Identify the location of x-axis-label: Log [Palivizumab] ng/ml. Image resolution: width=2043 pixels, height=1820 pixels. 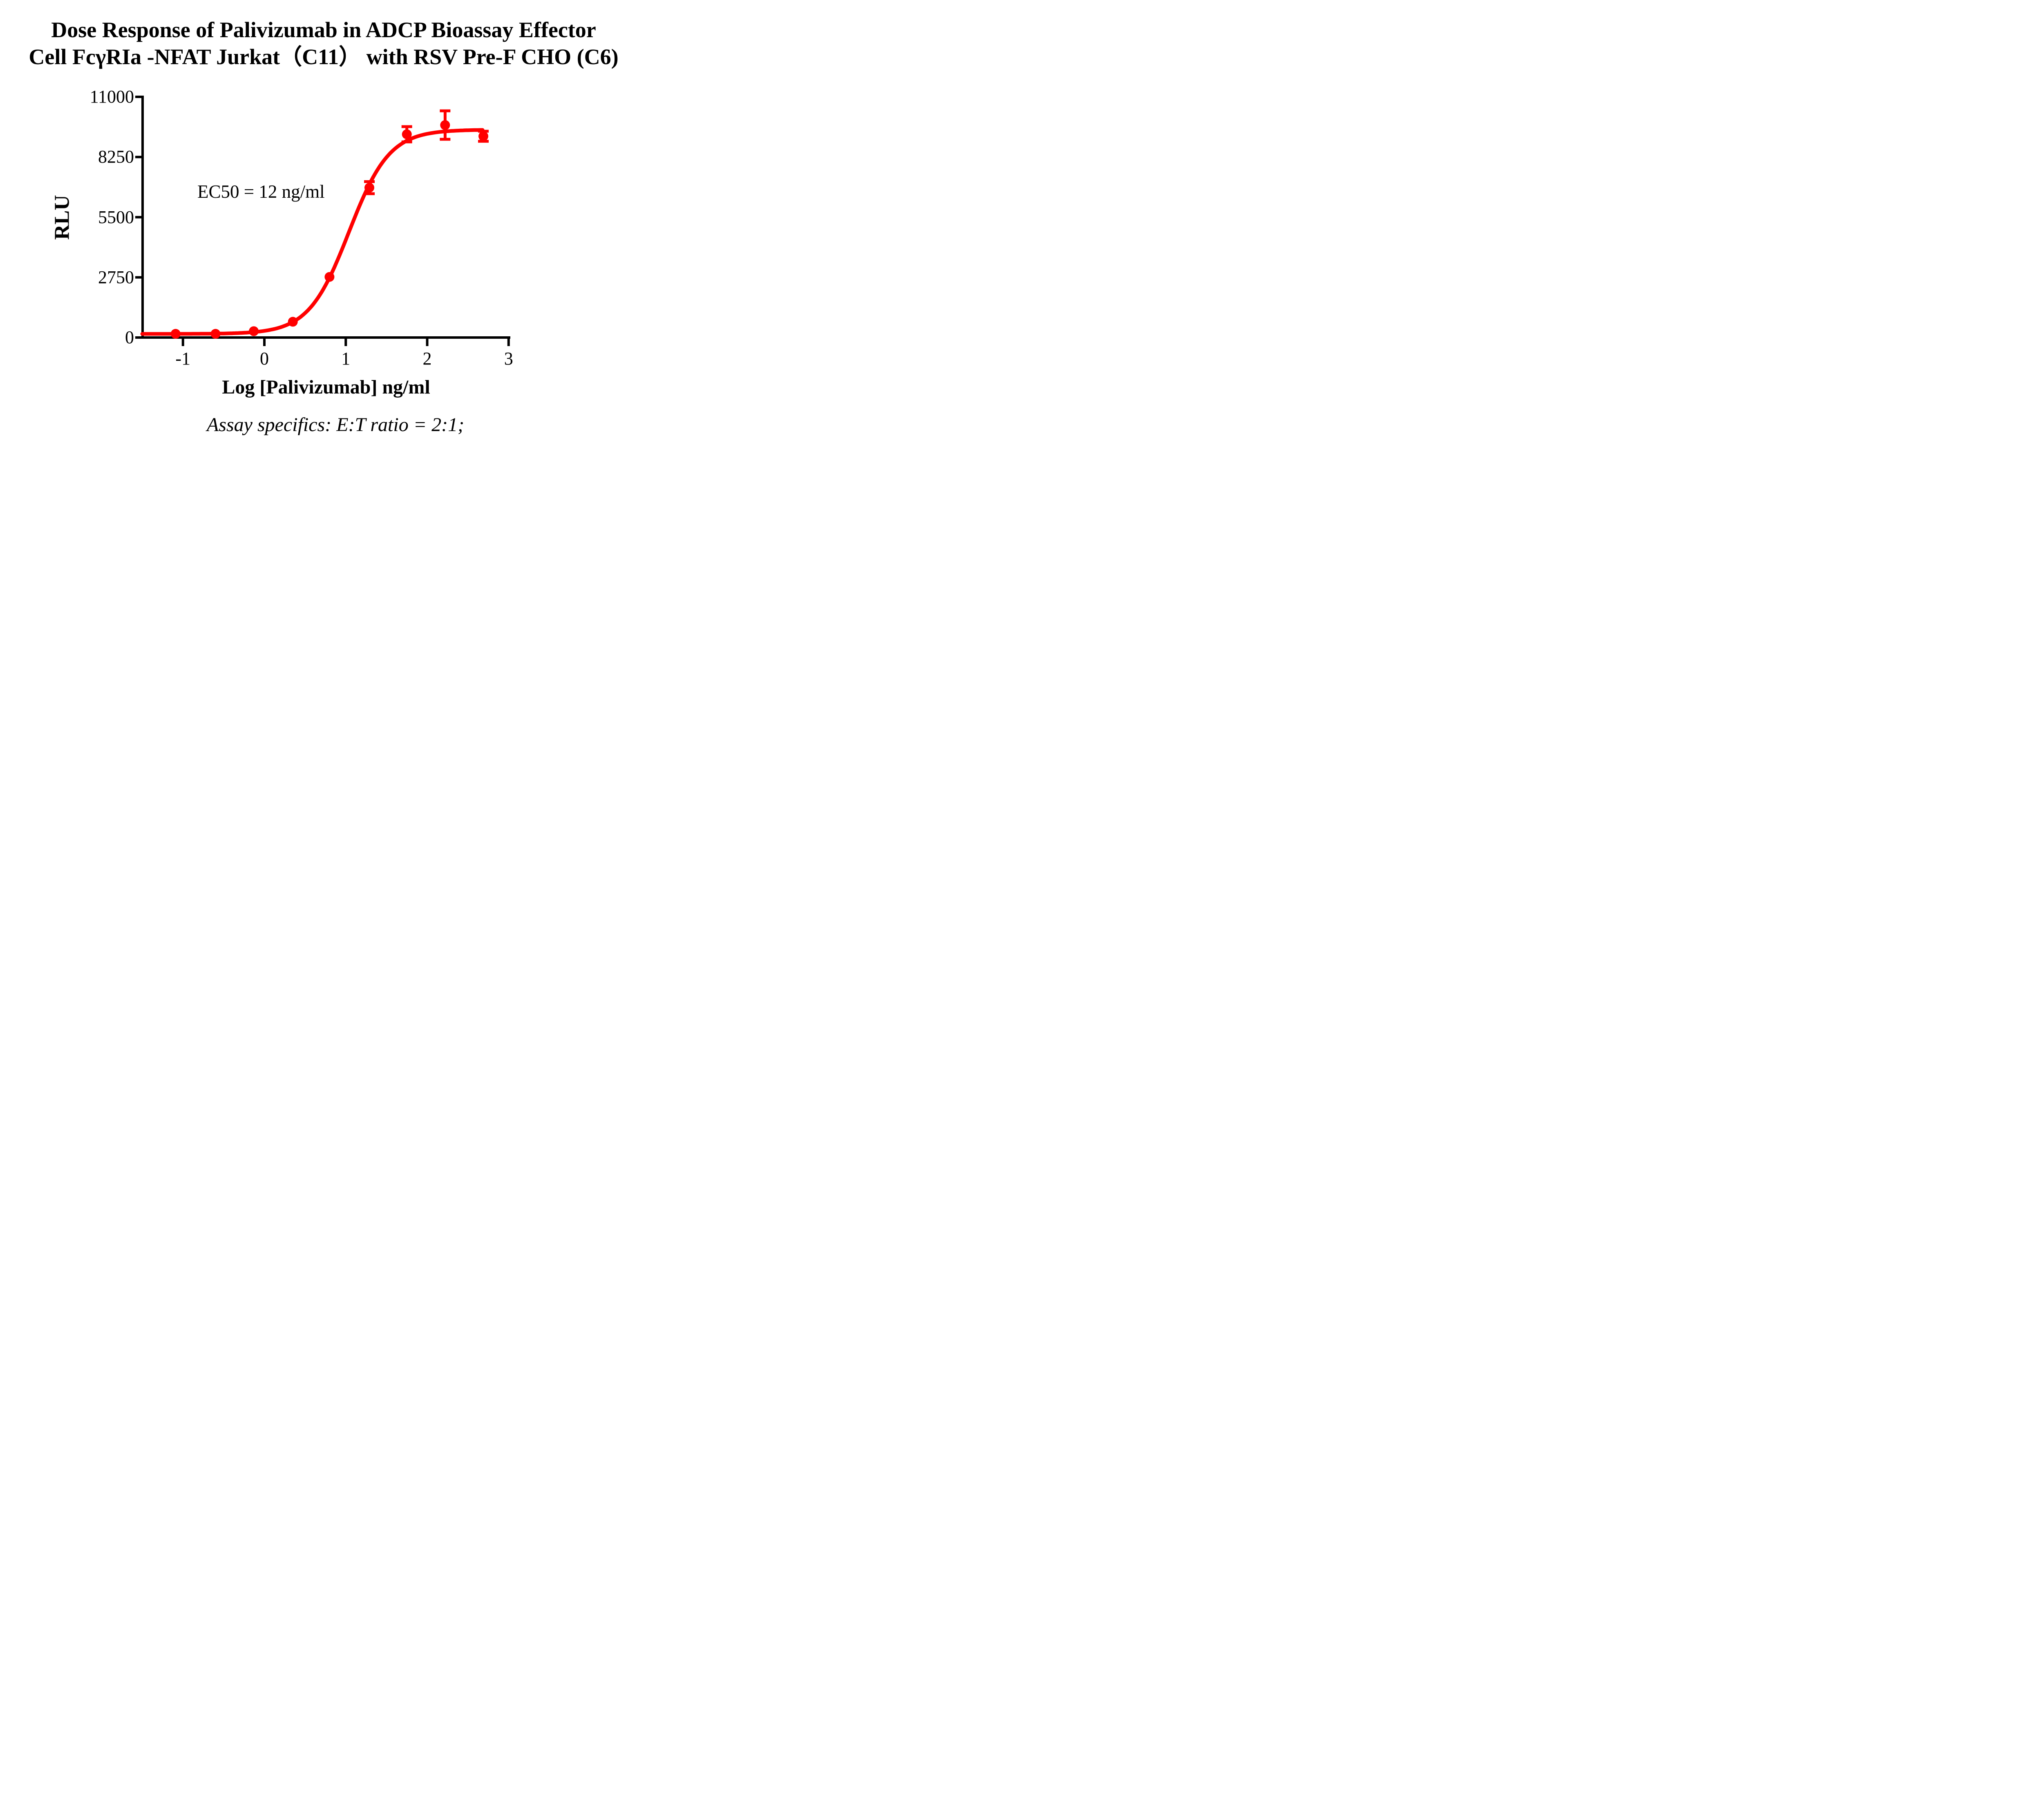
(326, 387).